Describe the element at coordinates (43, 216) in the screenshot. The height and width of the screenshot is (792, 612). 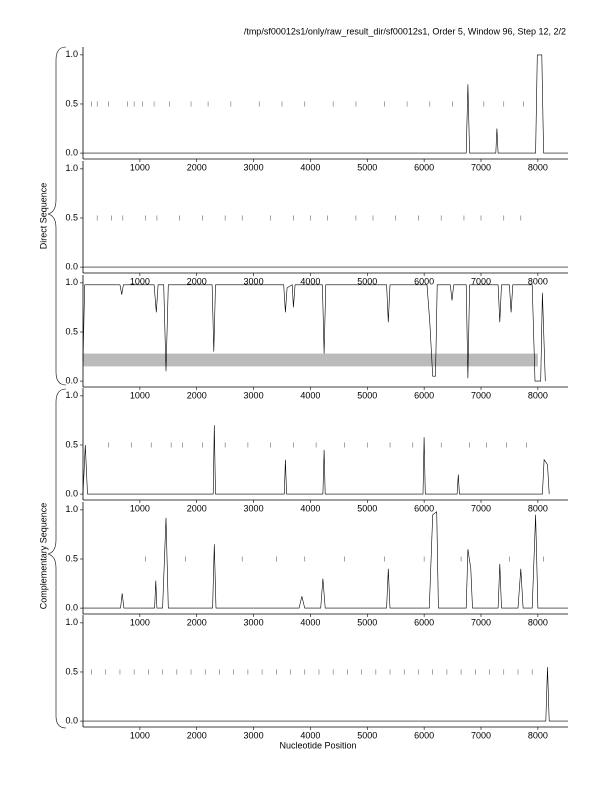
I see `group-label: Direct Sequence` at that location.